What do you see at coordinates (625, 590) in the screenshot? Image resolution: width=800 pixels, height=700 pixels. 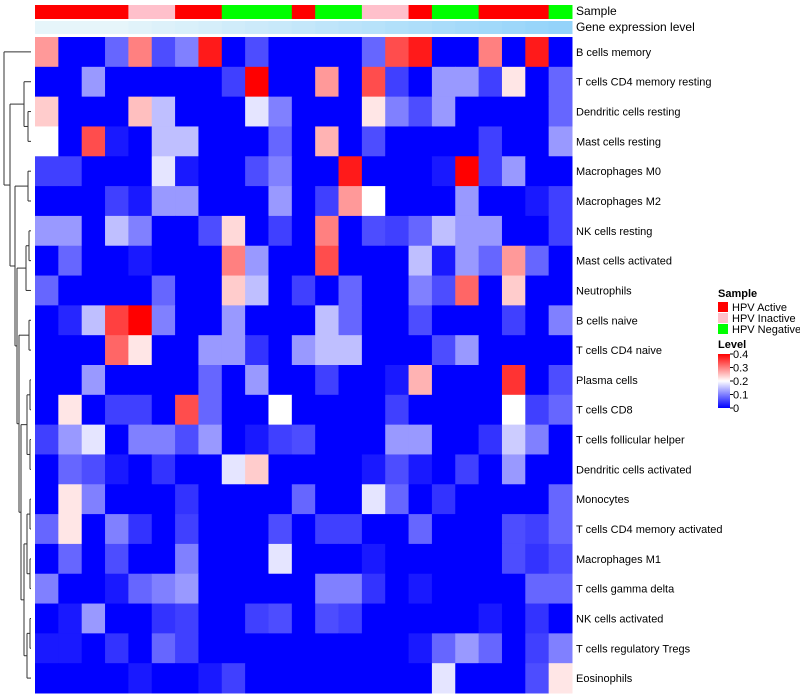 I see `row-label: T cells gamma delta` at bounding box center [625, 590].